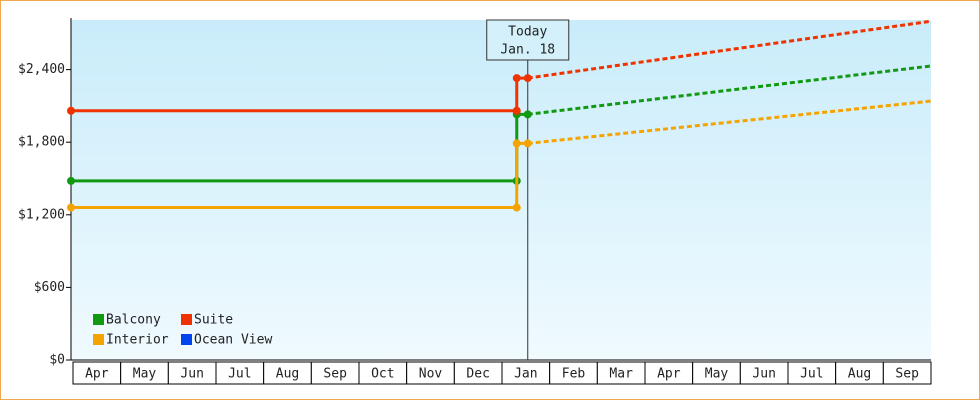  What do you see at coordinates (431, 374) in the screenshot?
I see `x-tick-label: Nov` at bounding box center [431, 374].